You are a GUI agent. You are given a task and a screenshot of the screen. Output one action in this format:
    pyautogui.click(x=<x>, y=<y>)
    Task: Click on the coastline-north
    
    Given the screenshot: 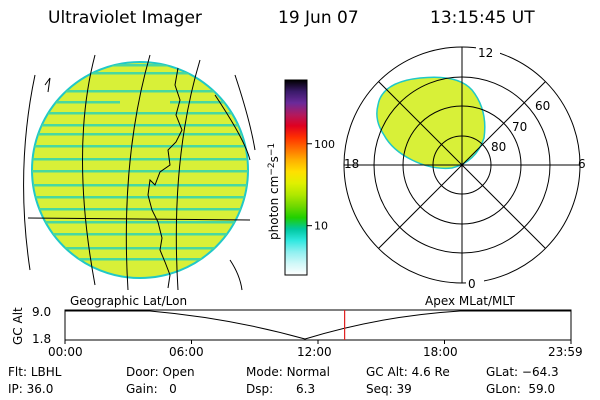 What is the action you would take?
    pyautogui.click(x=47, y=85)
    